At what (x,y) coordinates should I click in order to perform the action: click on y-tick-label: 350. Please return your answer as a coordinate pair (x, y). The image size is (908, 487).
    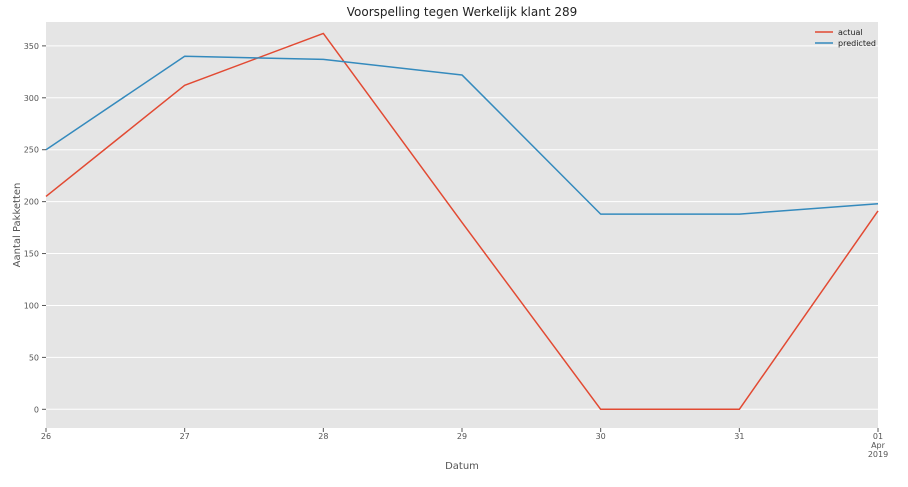
    Looking at the image, I should click on (31, 46).